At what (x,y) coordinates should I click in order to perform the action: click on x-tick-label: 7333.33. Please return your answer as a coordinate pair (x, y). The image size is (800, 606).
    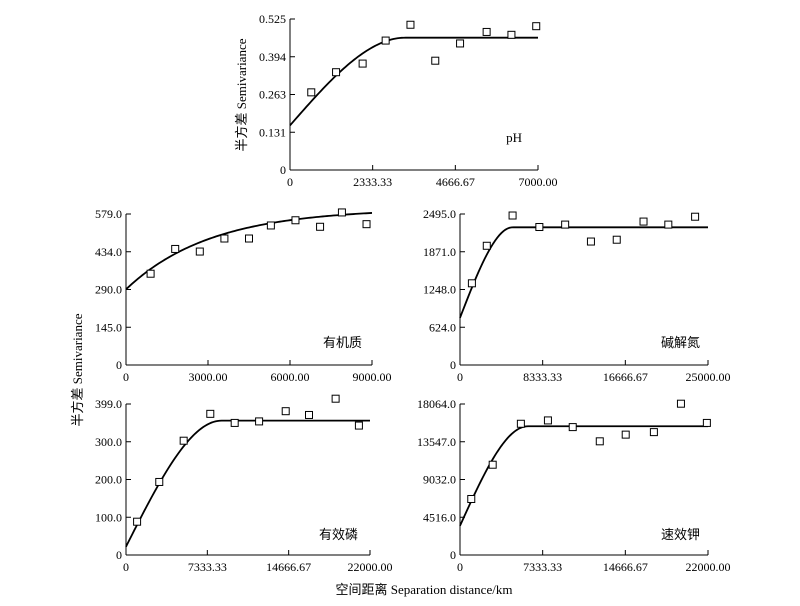
    Looking at the image, I should click on (542, 567).